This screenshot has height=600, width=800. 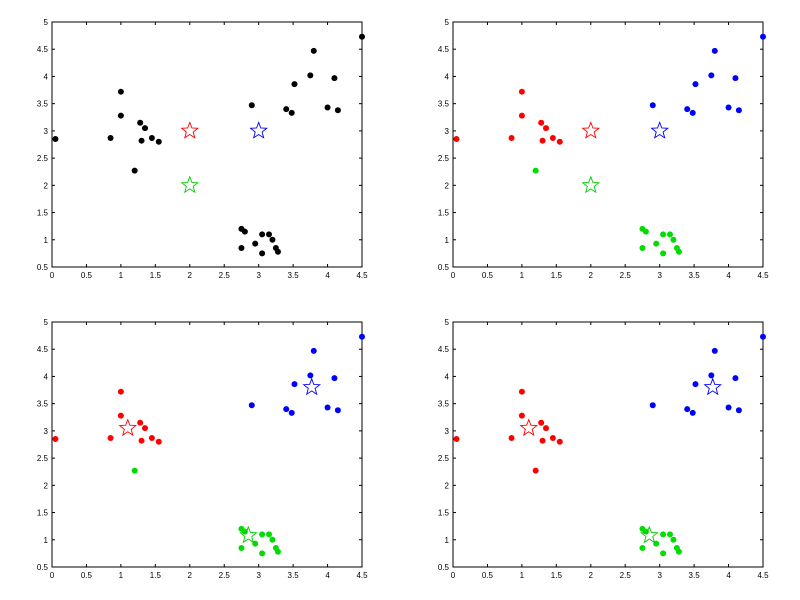 What do you see at coordinates (46, 22) in the screenshot?
I see `y-tick-label: 5` at bounding box center [46, 22].